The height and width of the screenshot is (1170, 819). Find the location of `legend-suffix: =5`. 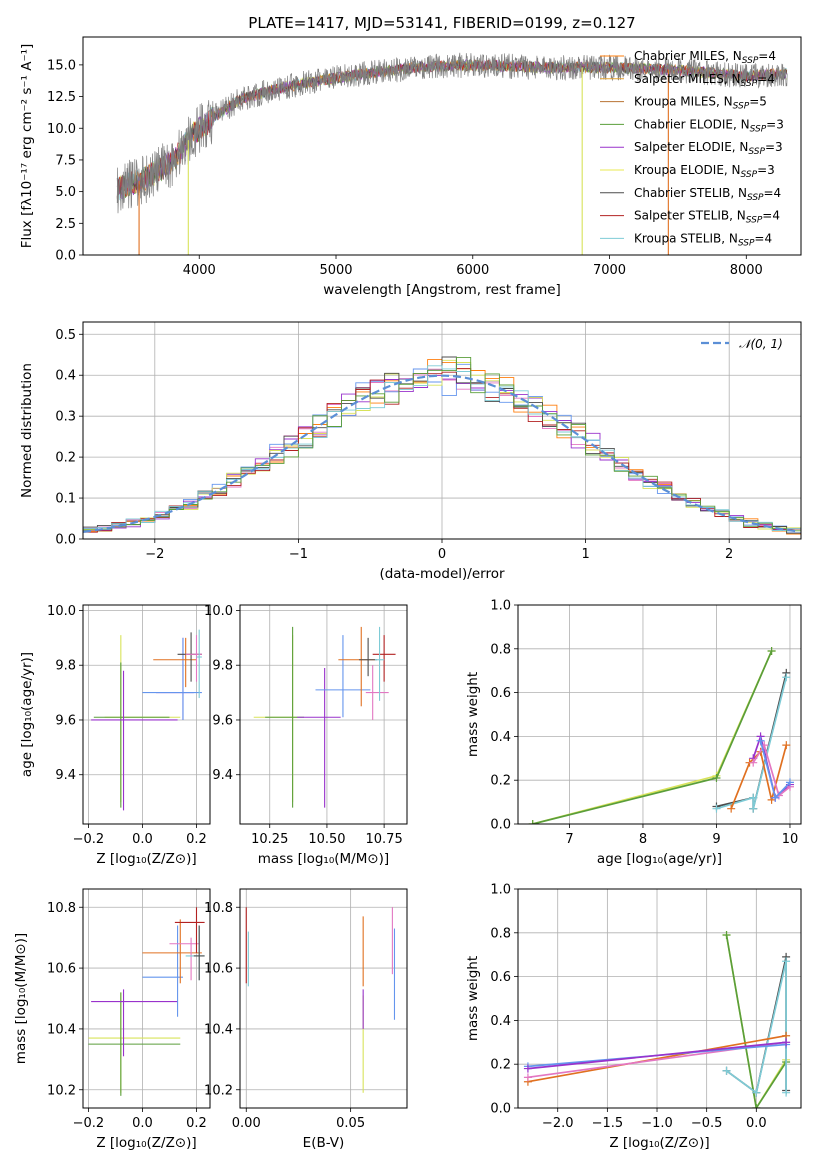

legend-suffix: =5 is located at coordinates (758, 102).